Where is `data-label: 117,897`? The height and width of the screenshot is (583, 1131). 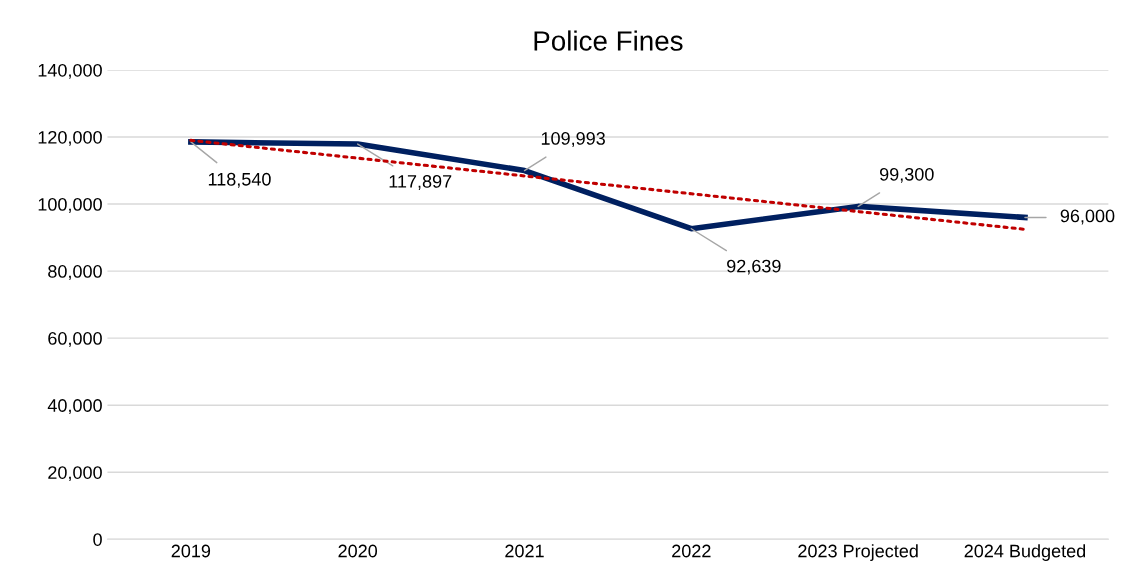
data-label: 117,897 is located at coordinates (420, 182).